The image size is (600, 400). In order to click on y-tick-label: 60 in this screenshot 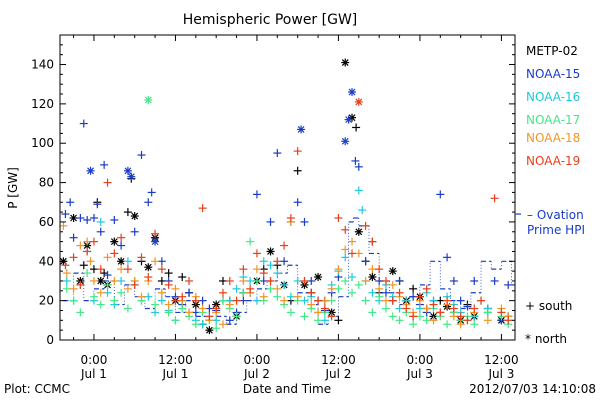, I will do `click(46, 222)`.